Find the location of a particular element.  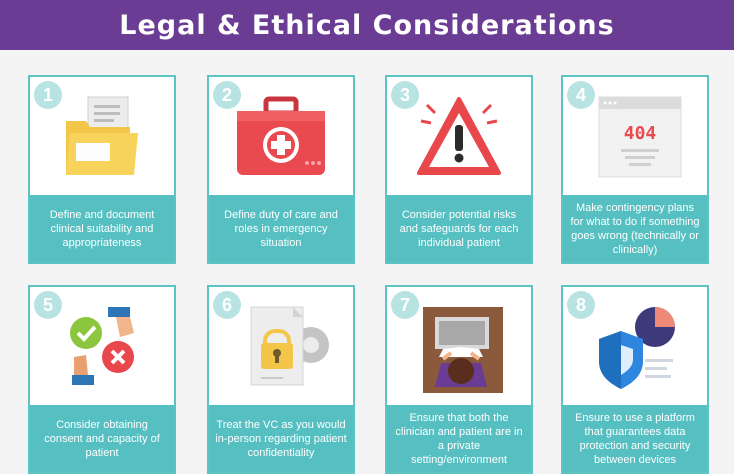

step-number-badge: 5 is located at coordinates (48, 305).